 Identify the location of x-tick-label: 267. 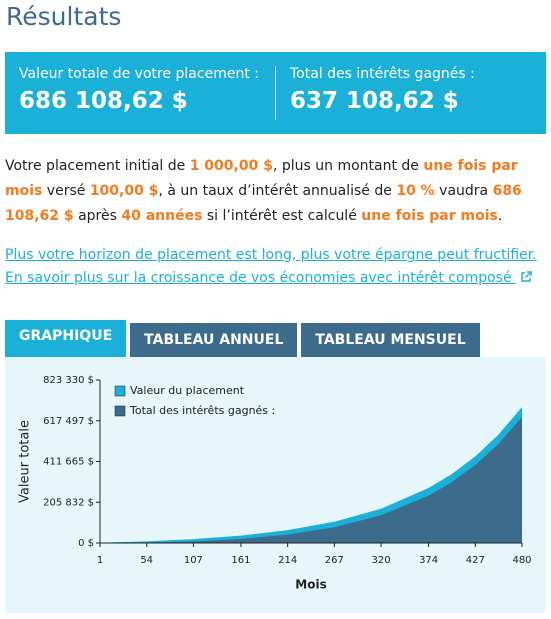
(334, 560).